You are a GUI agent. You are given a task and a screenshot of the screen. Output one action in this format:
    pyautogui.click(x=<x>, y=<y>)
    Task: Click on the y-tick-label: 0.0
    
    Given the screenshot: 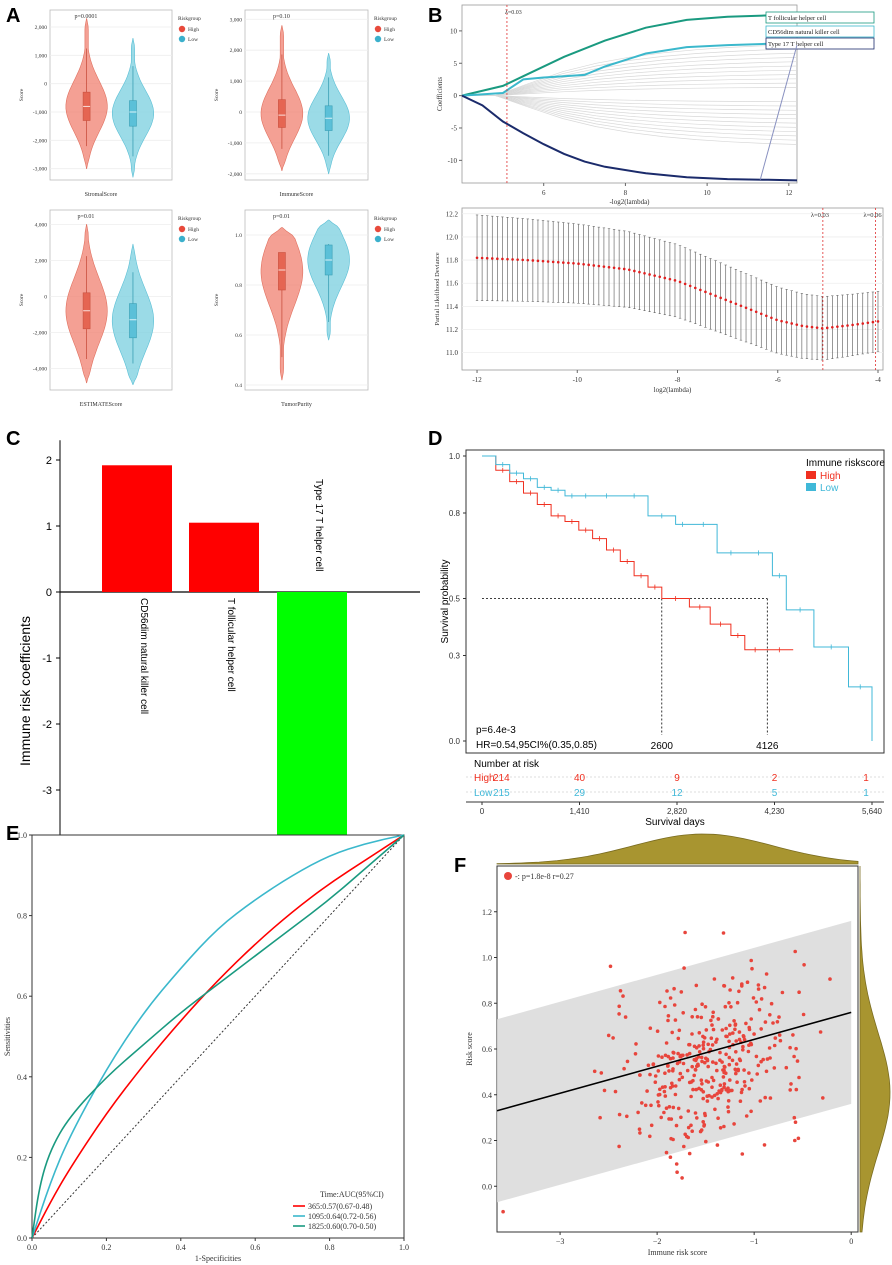 What is the action you would take?
    pyautogui.click(x=22, y=1238)
    